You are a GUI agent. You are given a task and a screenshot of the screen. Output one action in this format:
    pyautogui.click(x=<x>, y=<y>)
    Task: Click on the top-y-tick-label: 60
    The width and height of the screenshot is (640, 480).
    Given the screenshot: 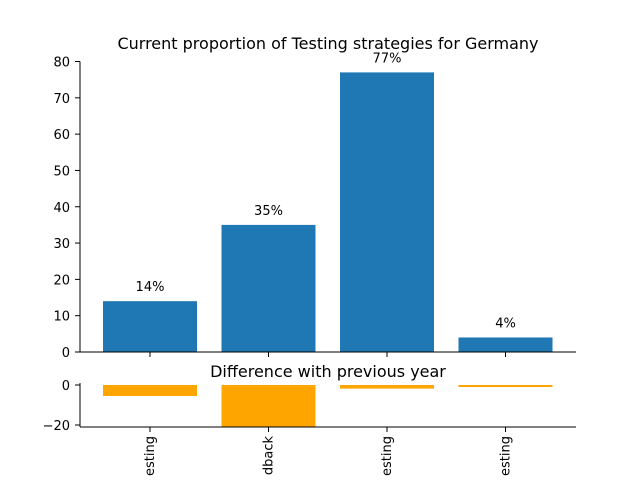 What is the action you would take?
    pyautogui.click(x=61, y=135)
    